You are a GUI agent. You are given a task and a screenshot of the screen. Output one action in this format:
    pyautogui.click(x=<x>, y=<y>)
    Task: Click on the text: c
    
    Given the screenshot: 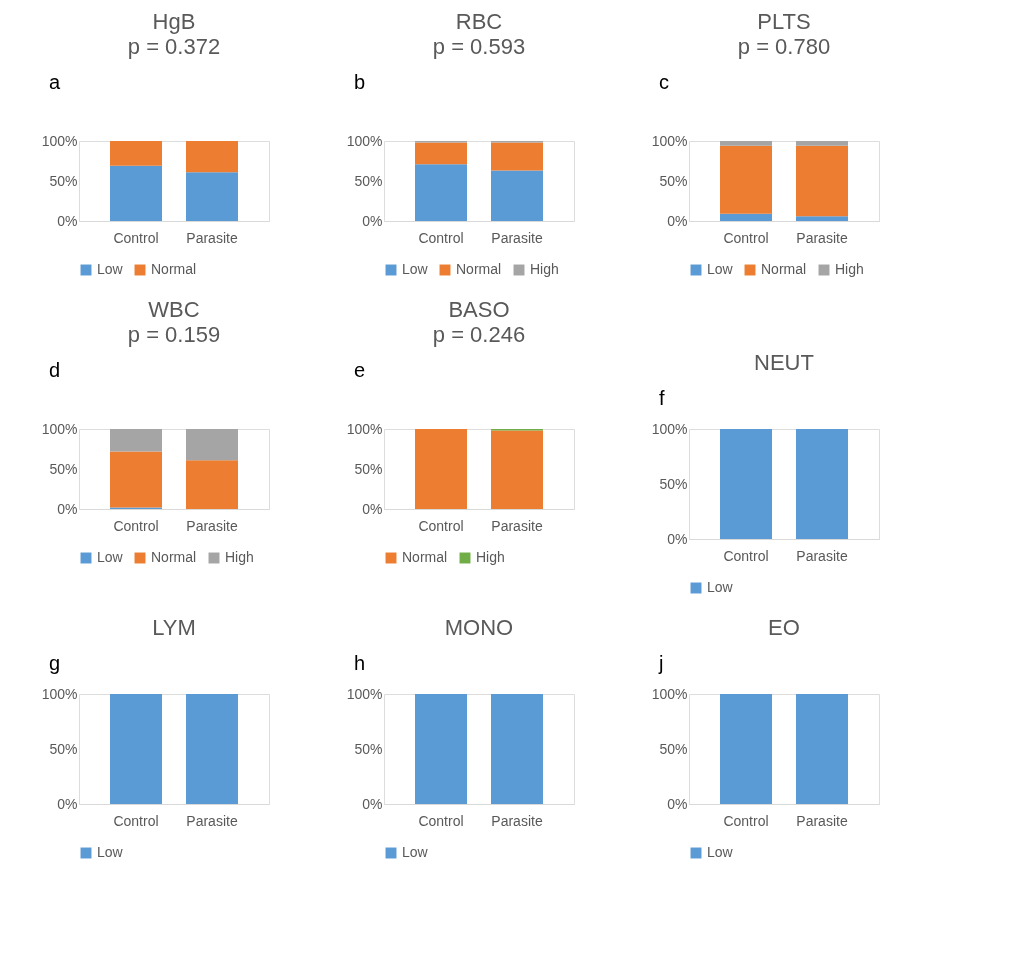 What is the action you would take?
    pyautogui.click(x=664, y=82)
    